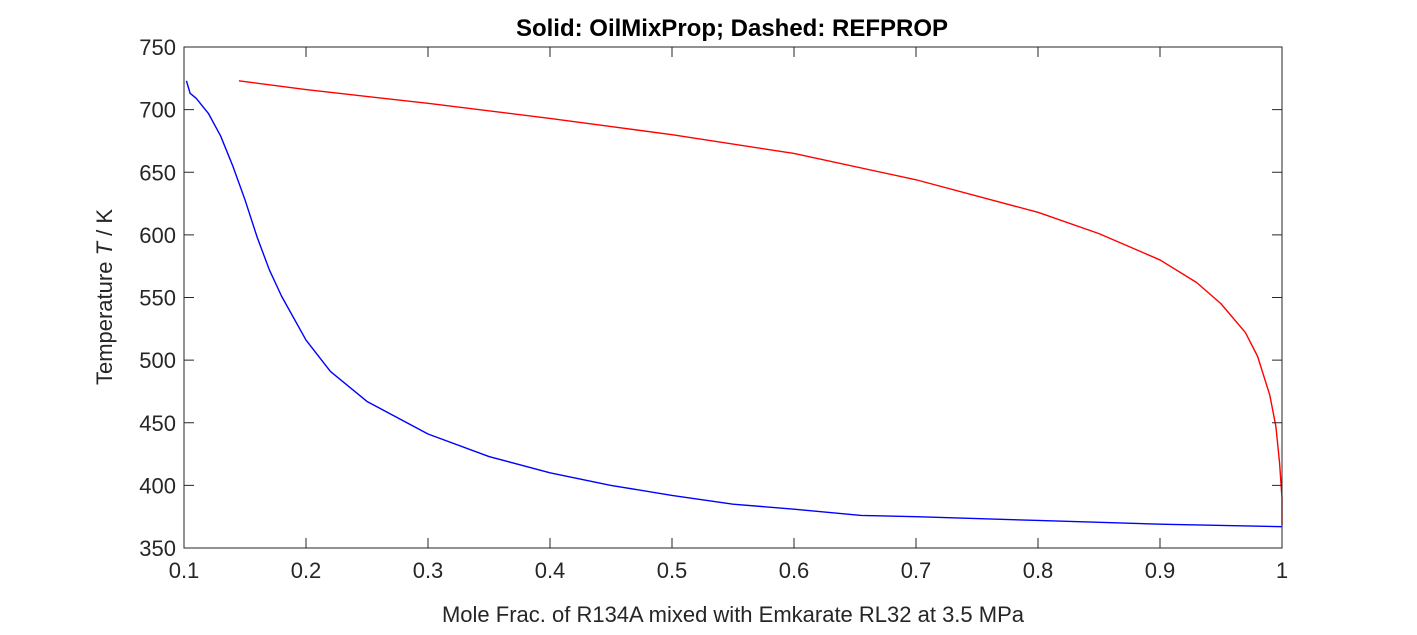 The height and width of the screenshot is (635, 1417). Describe the element at coordinates (428, 570) in the screenshot. I see `x-tick-label: 0.3` at that location.